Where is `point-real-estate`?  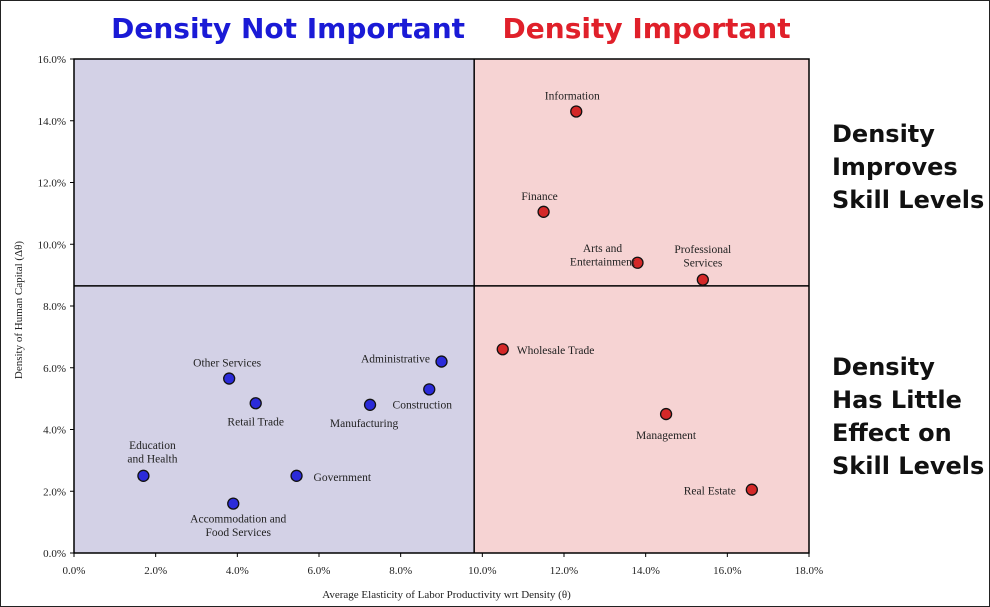
point-real-estate is located at coordinates (751, 489).